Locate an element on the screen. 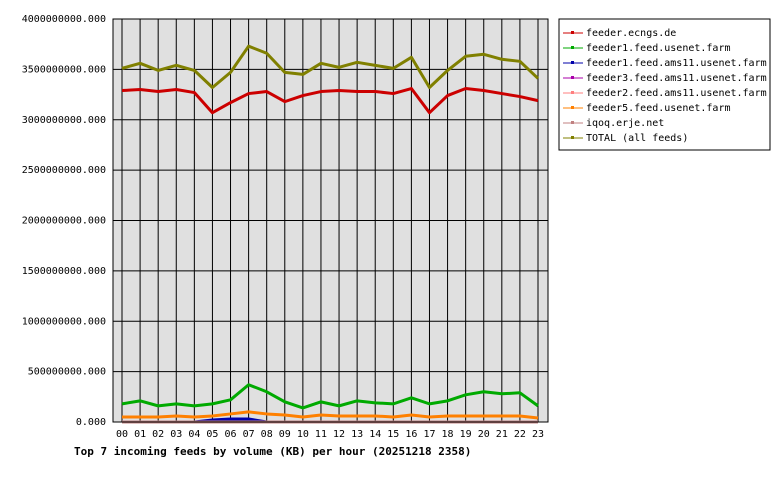 Image resolution: width=780 pixels, height=480 pixels. legend-label: feeder1.feed.ams11.usenet.farm is located at coordinates (676, 63).